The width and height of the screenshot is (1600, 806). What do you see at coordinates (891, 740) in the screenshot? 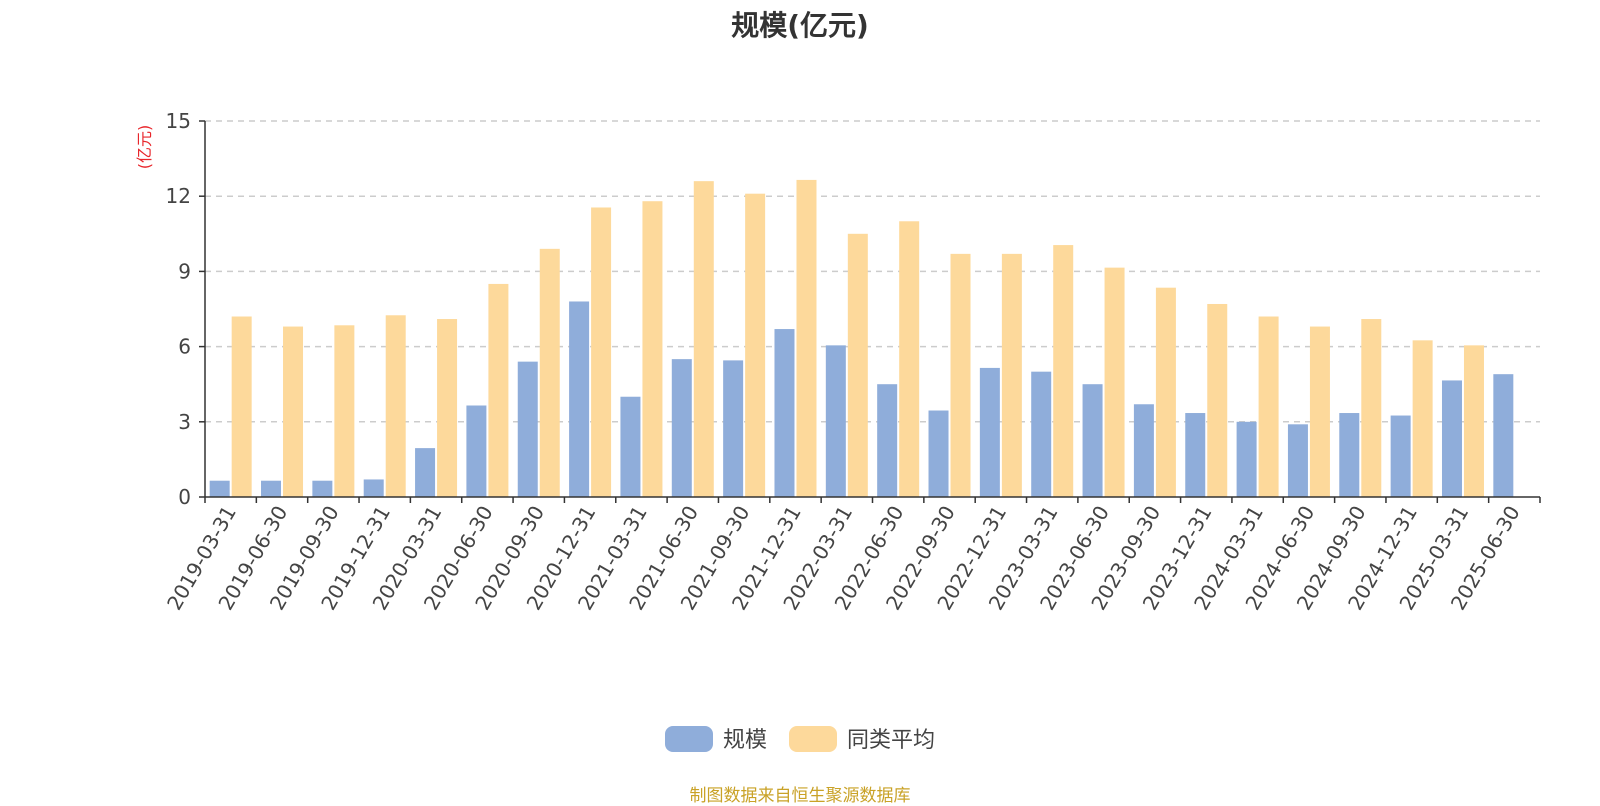
I see `legend-label: 同类平均` at bounding box center [891, 740].